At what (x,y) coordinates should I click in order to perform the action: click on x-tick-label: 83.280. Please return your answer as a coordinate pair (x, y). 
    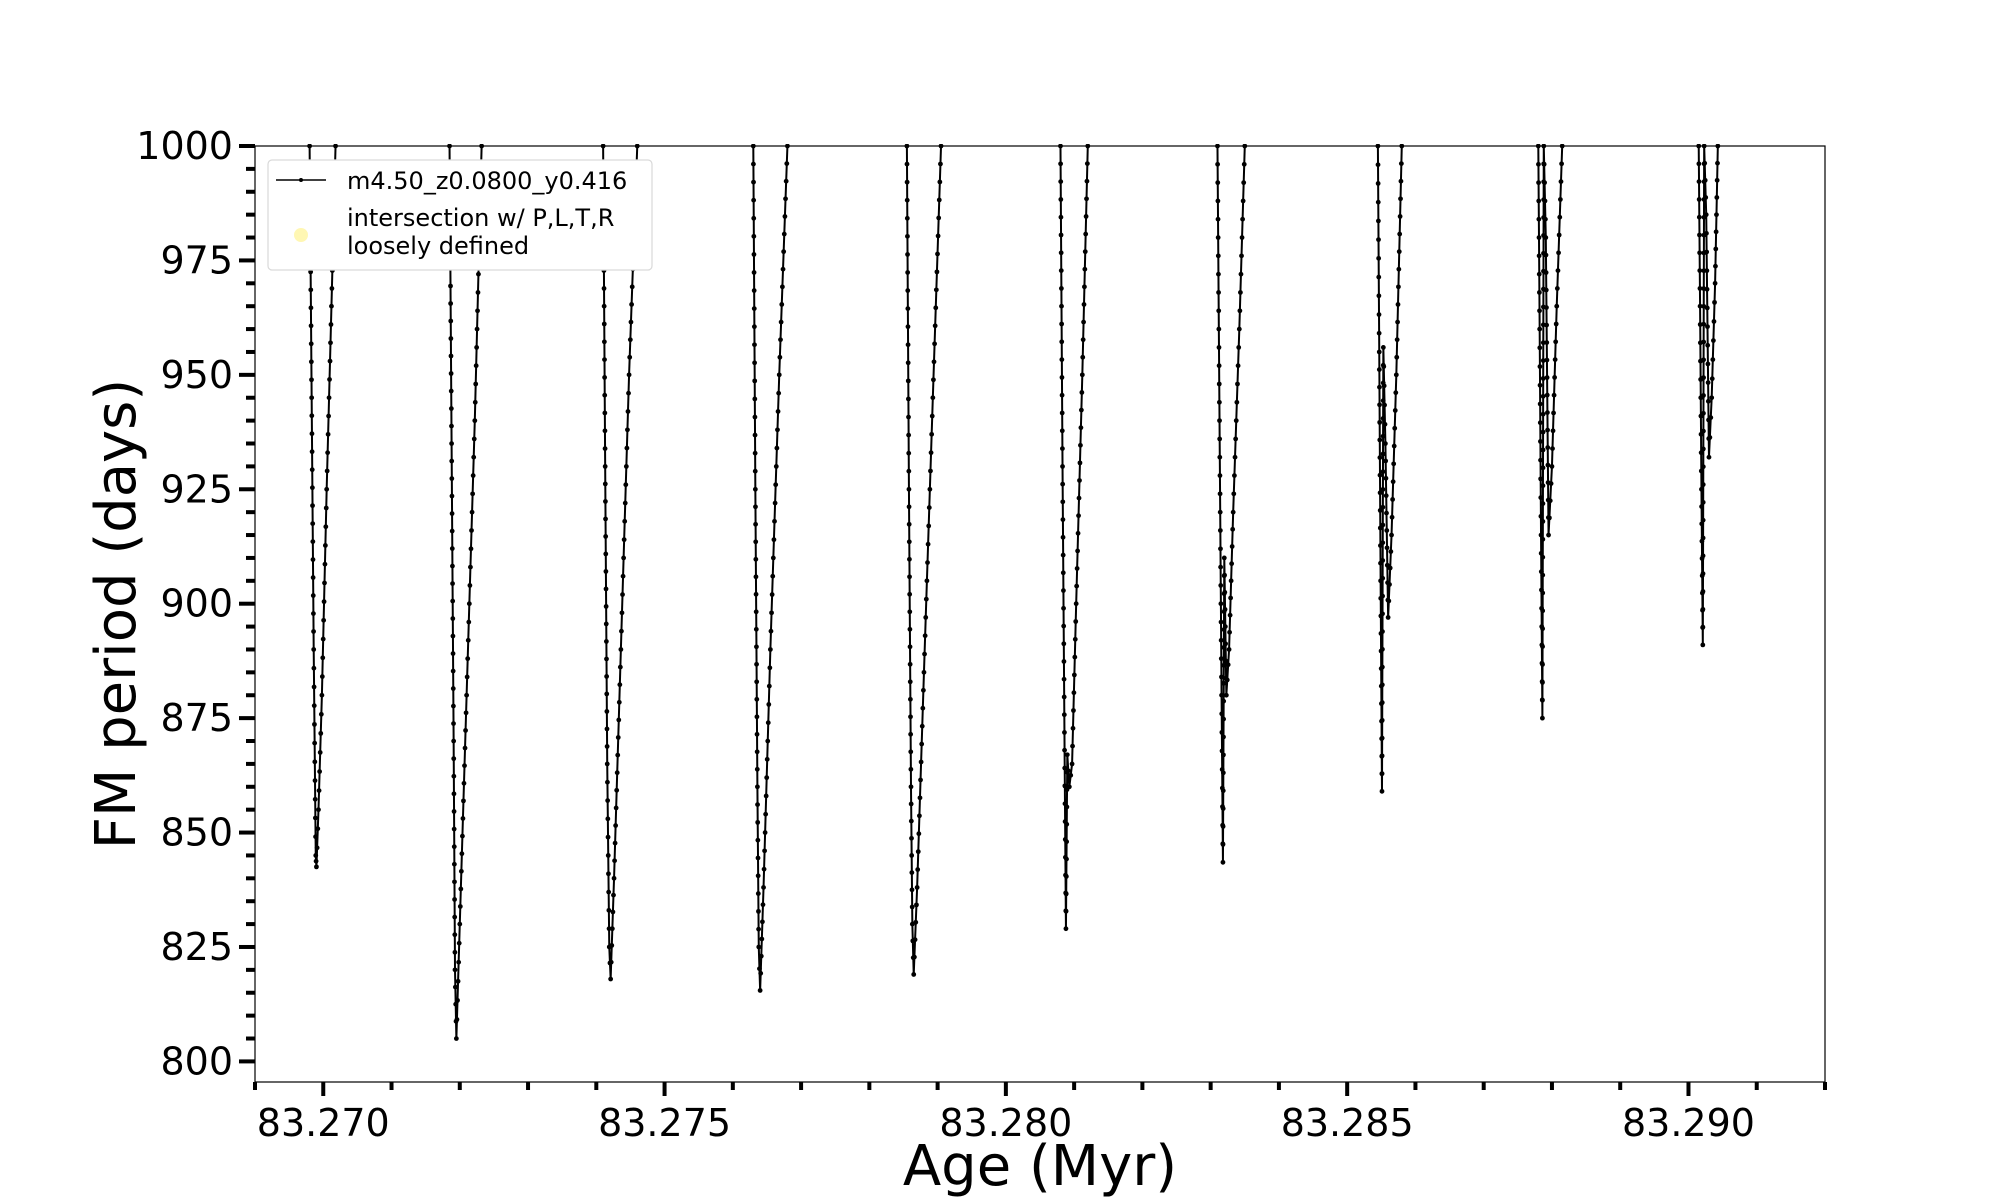
    Looking at the image, I should click on (1005, 1123).